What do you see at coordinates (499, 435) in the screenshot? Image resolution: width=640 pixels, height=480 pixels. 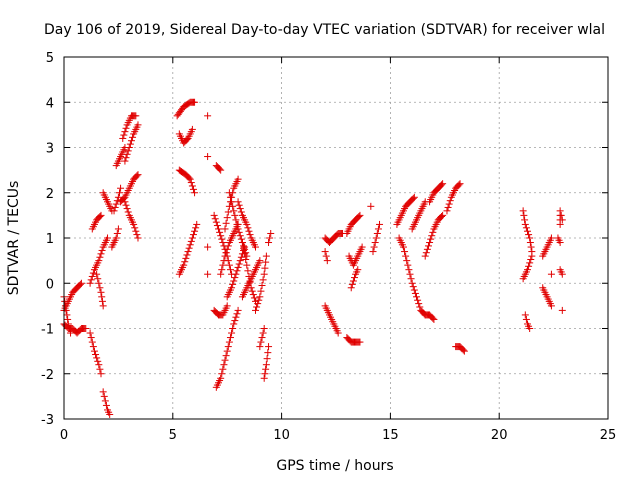 I see `x-tick-label: 20` at bounding box center [499, 435].